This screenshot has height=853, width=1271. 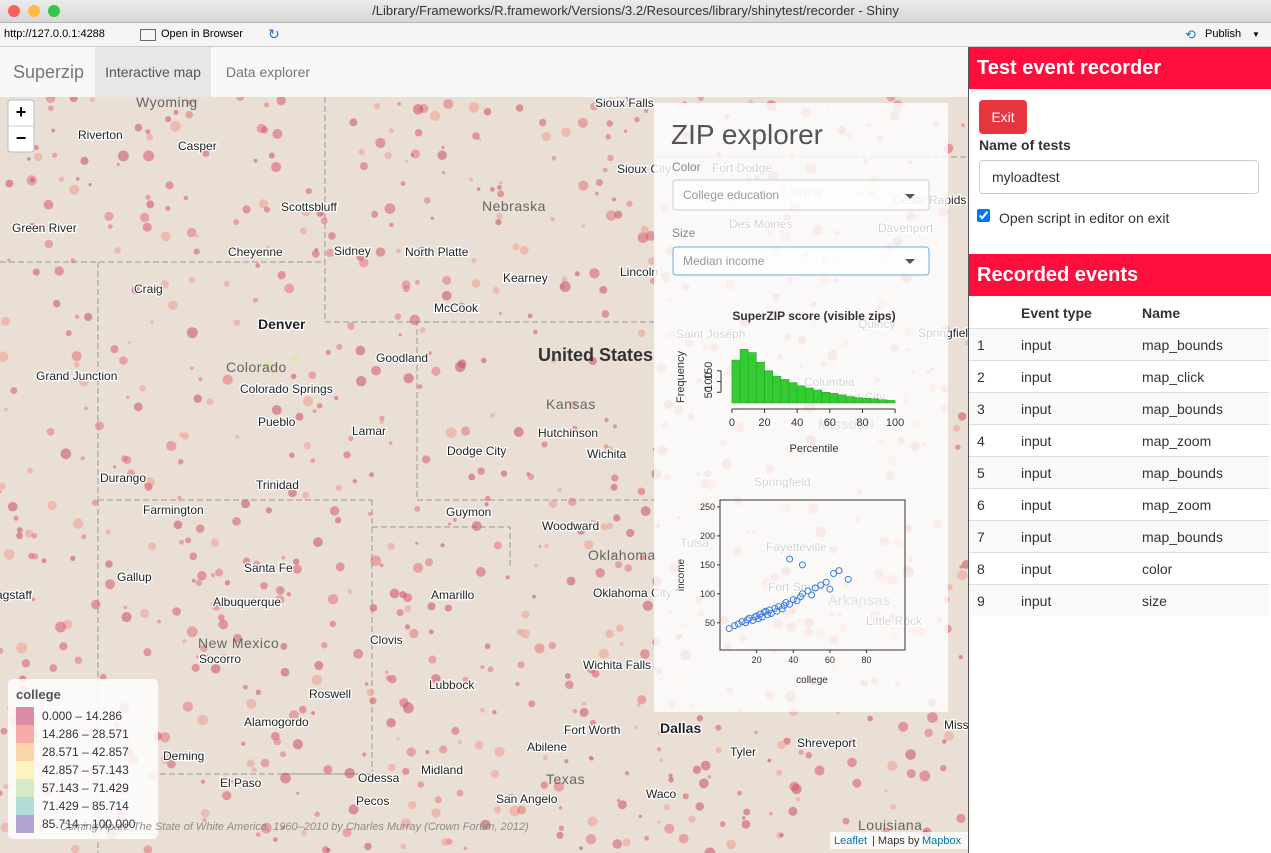 What do you see at coordinates (684, 233) in the screenshot?
I see `size-label: Size` at bounding box center [684, 233].